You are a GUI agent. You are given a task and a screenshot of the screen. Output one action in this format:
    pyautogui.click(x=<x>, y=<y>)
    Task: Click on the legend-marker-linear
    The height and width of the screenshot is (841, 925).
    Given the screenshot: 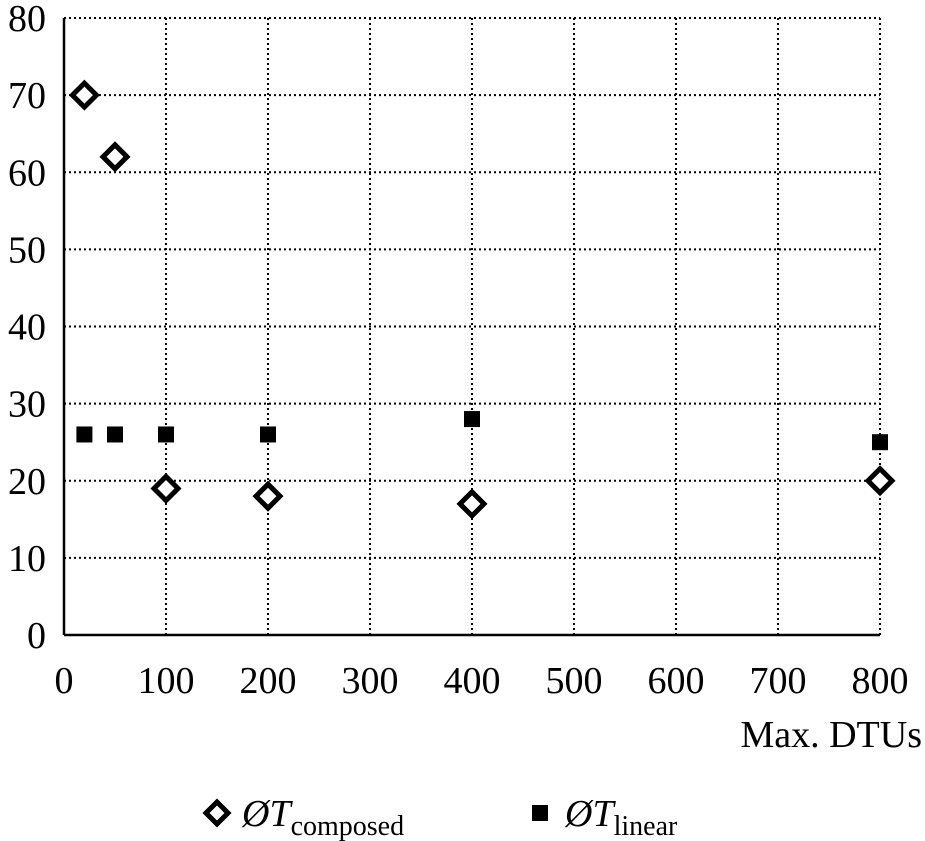 What is the action you would take?
    pyautogui.click(x=540, y=813)
    